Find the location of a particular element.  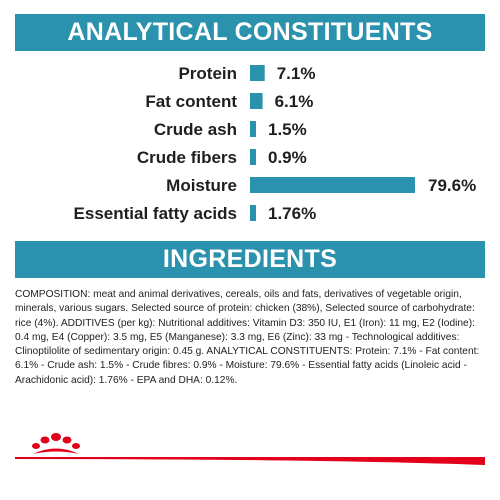

category-label: Fat content is located at coordinates (191, 101).